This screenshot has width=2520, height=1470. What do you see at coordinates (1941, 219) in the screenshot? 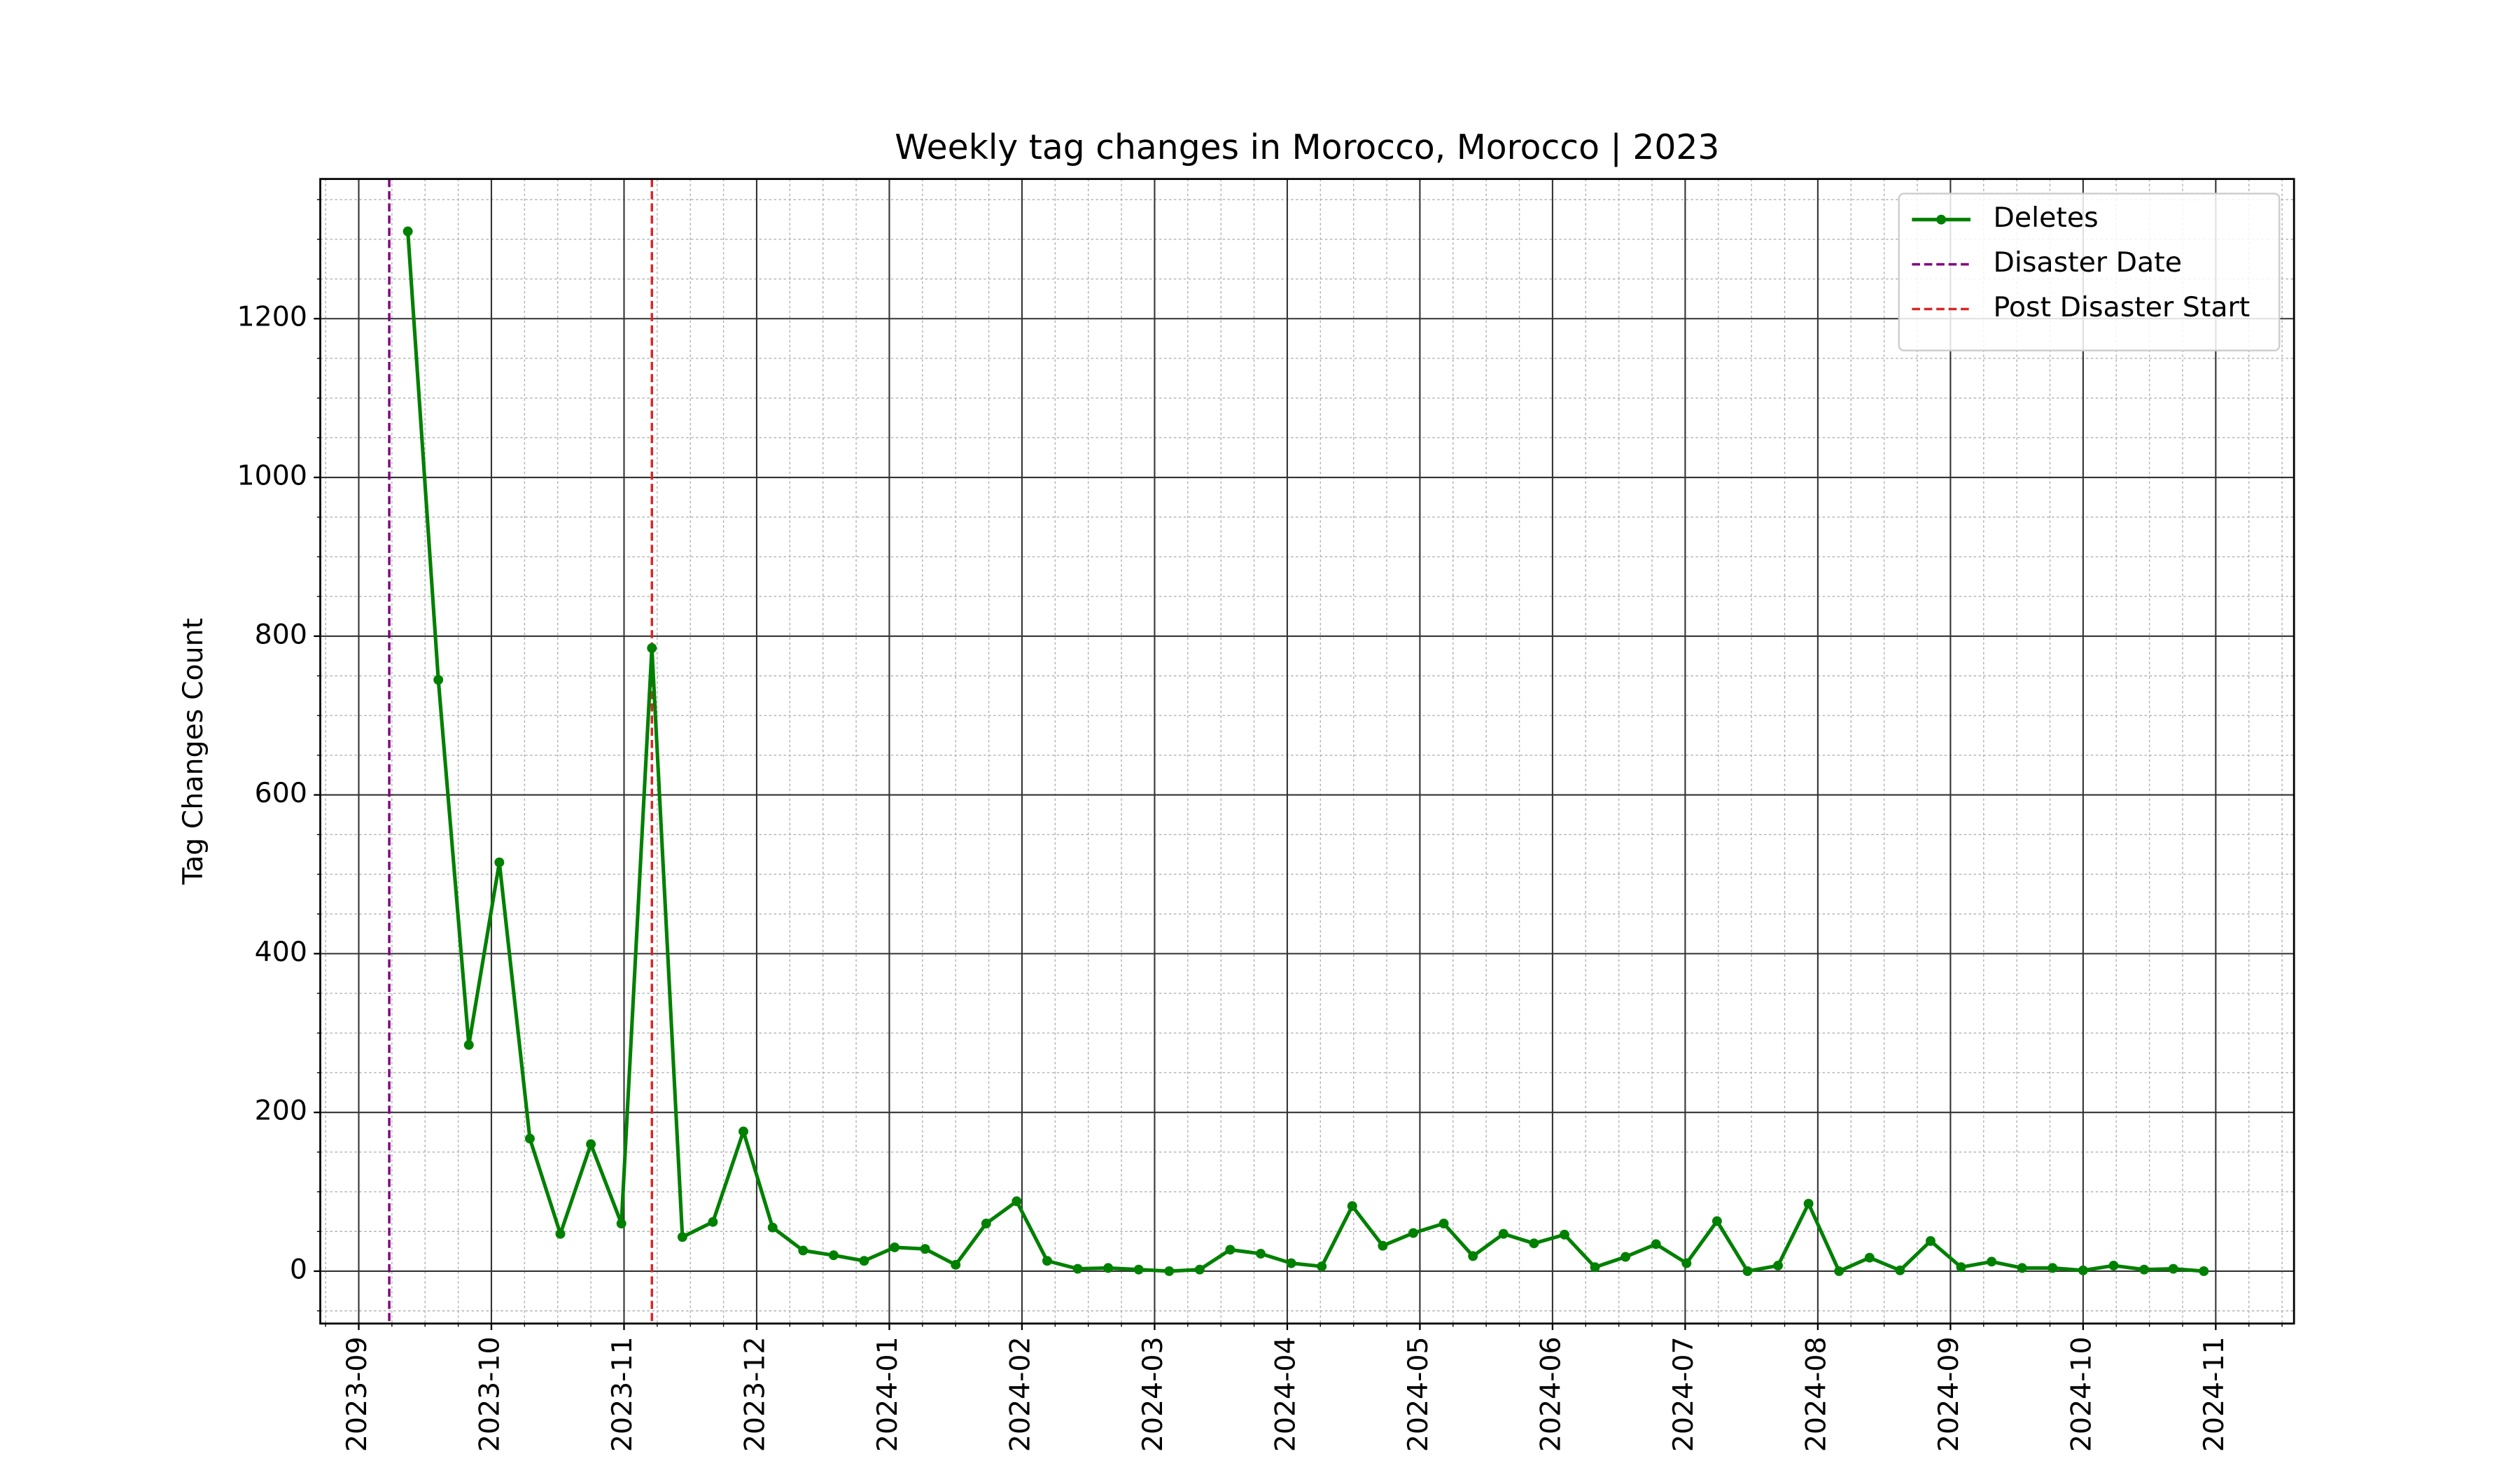
I see `legend-swatch` at bounding box center [1941, 219].